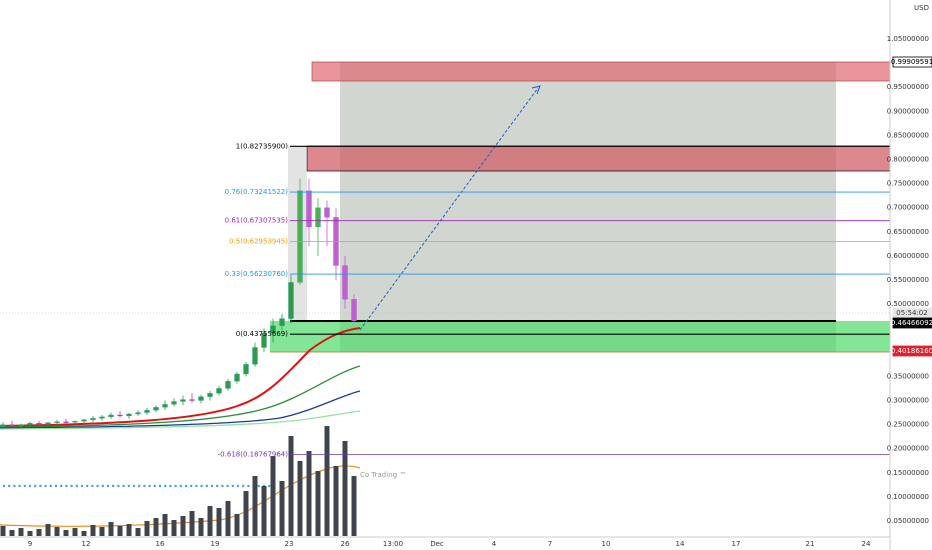 The image size is (932, 550). What do you see at coordinates (908, 376) in the screenshot?
I see `price-label: 0.35000000` at bounding box center [908, 376].